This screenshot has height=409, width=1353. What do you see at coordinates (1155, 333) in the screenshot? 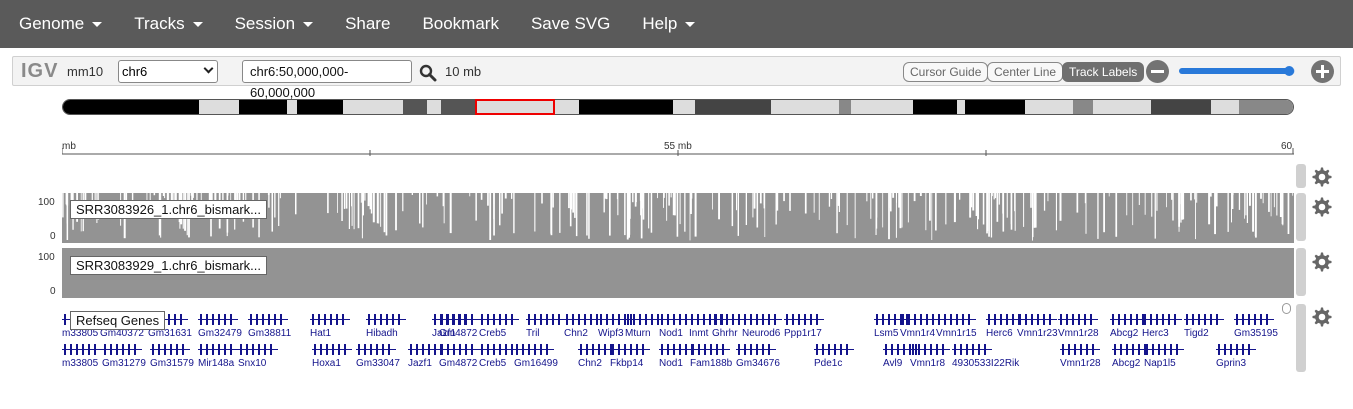
I see `gene-label: Herc3` at bounding box center [1155, 333].